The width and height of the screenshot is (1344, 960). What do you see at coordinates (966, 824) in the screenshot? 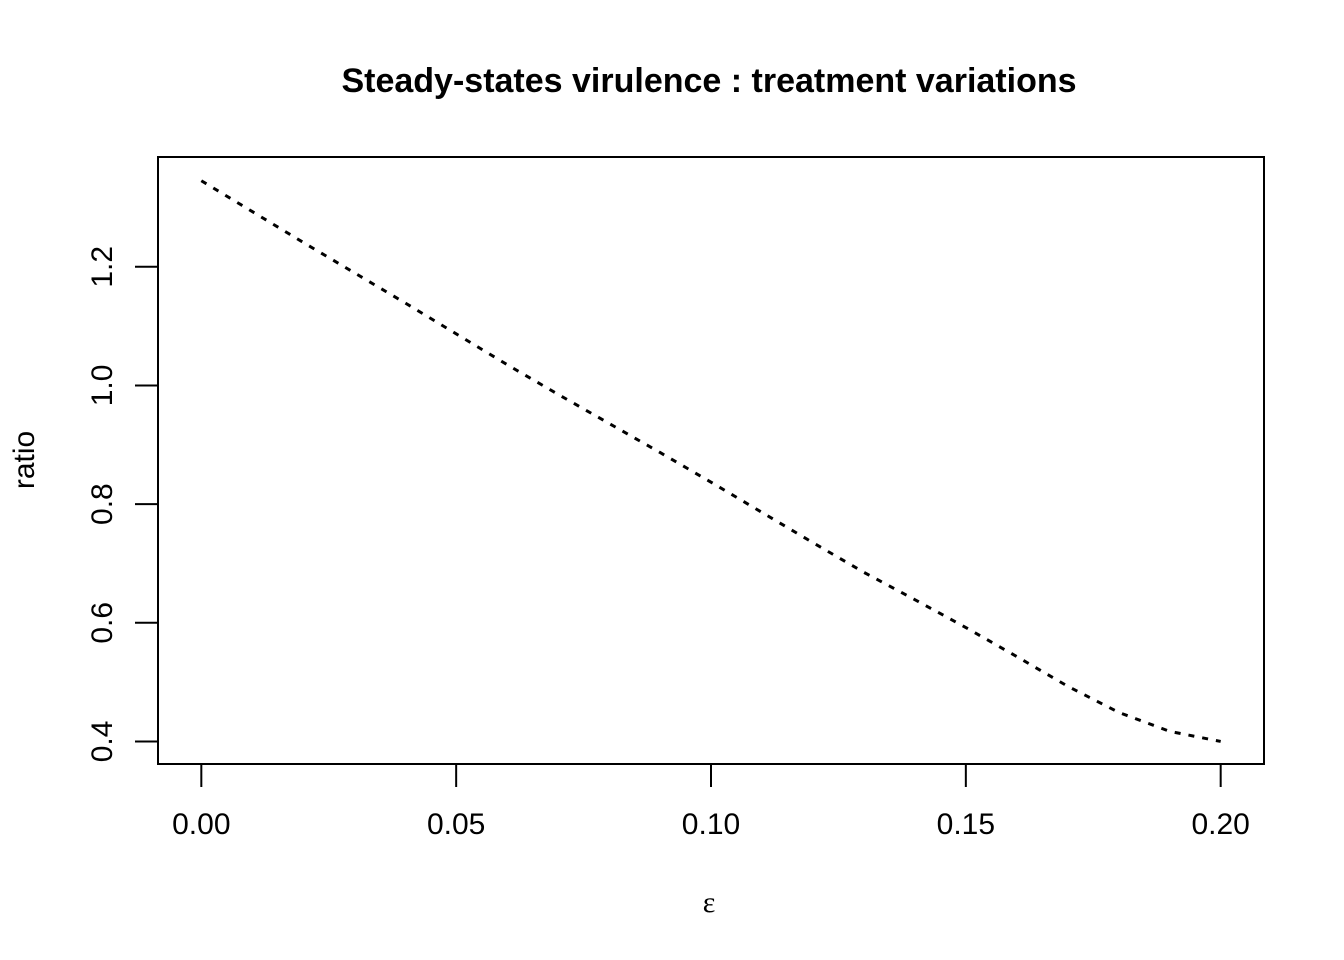
I see `x-tick-label-3: 0.15` at bounding box center [966, 824].